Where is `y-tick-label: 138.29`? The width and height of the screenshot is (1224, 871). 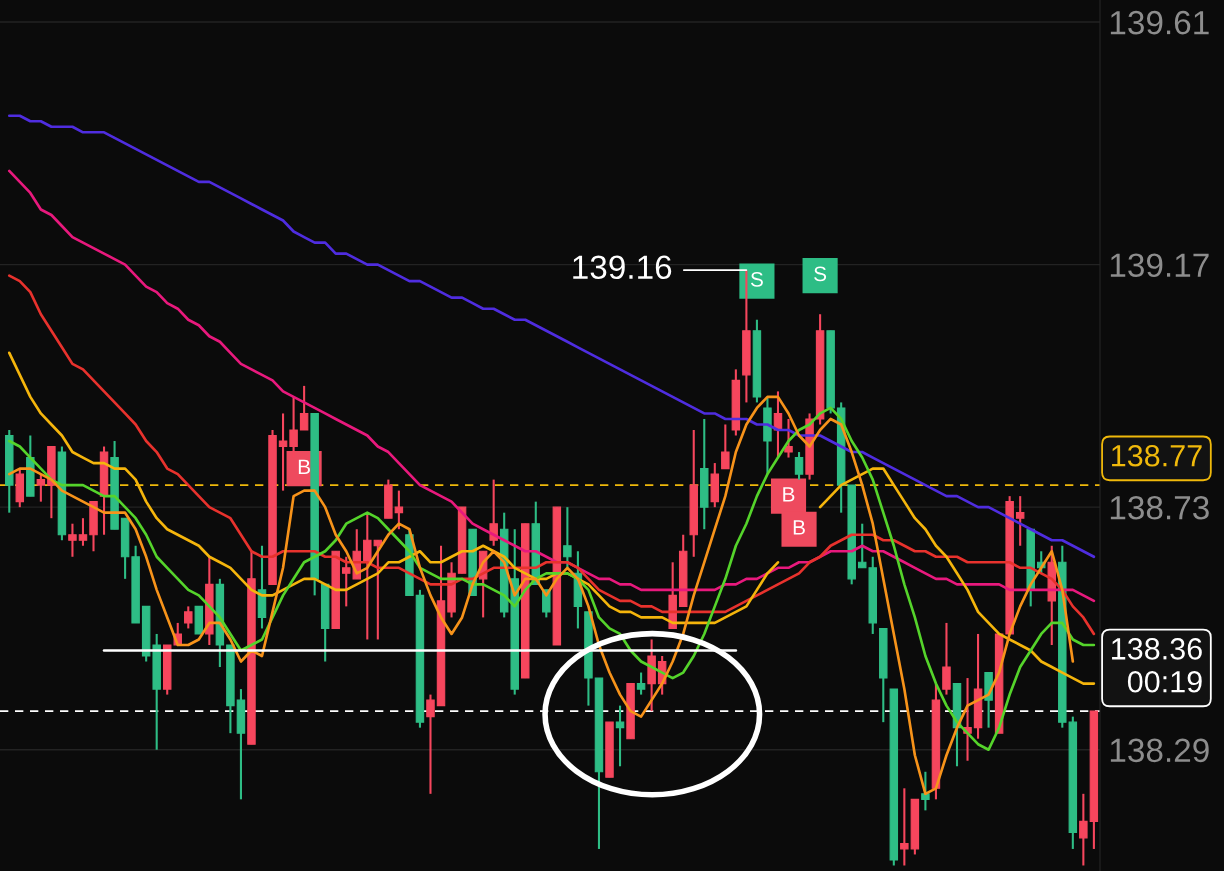 y-tick-label: 138.29 is located at coordinates (1159, 750).